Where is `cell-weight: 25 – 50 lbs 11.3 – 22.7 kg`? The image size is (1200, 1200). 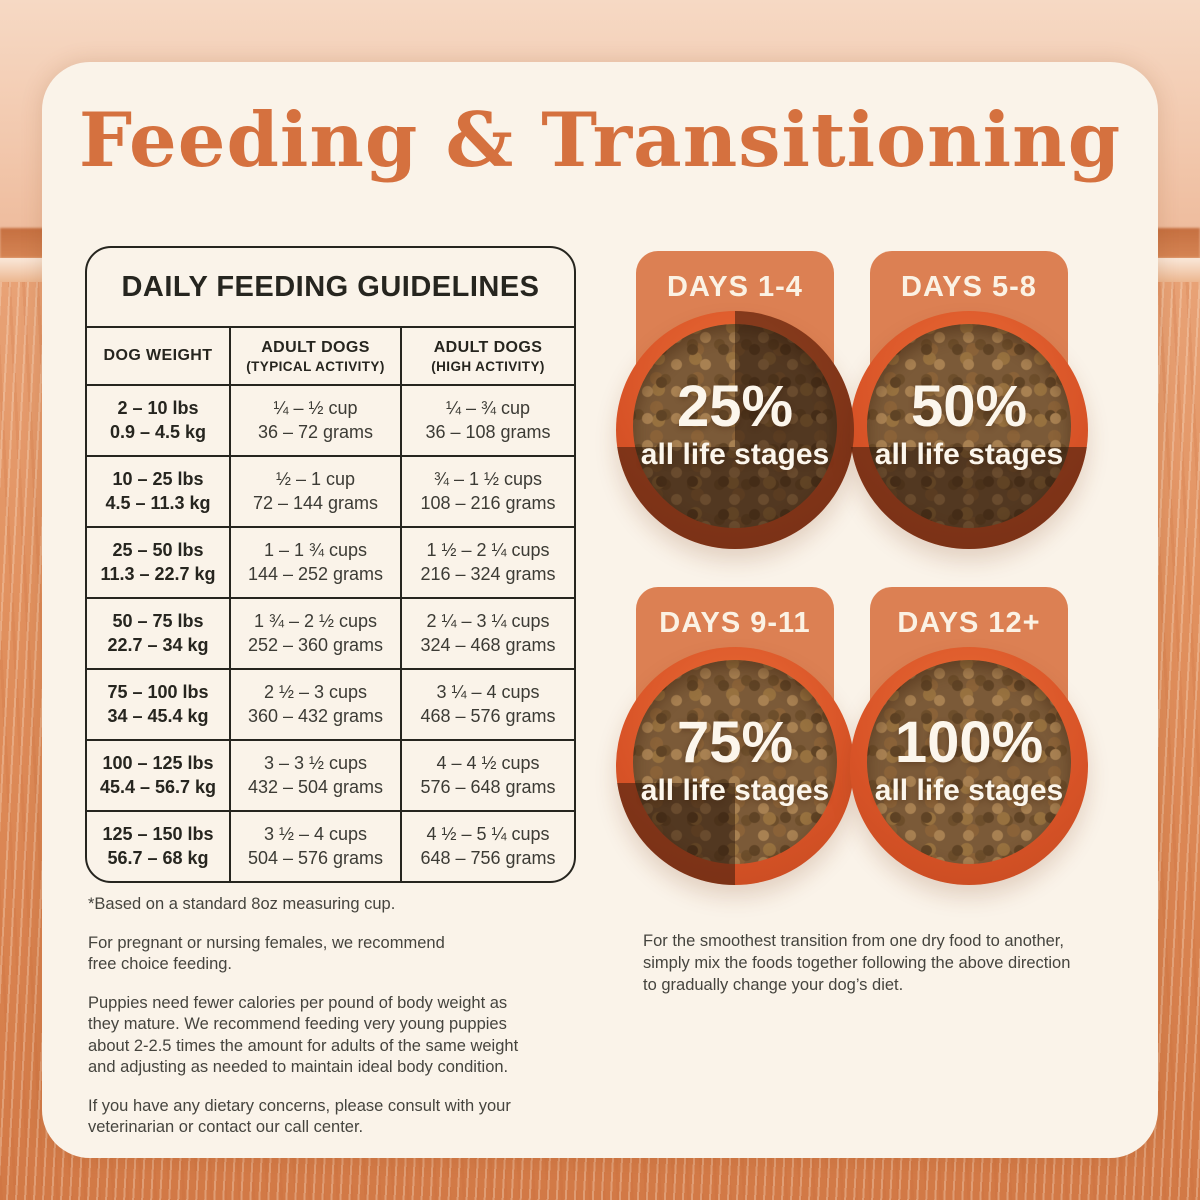 cell-weight: 25 – 50 lbs 11.3 – 22.7 kg is located at coordinates (158, 562).